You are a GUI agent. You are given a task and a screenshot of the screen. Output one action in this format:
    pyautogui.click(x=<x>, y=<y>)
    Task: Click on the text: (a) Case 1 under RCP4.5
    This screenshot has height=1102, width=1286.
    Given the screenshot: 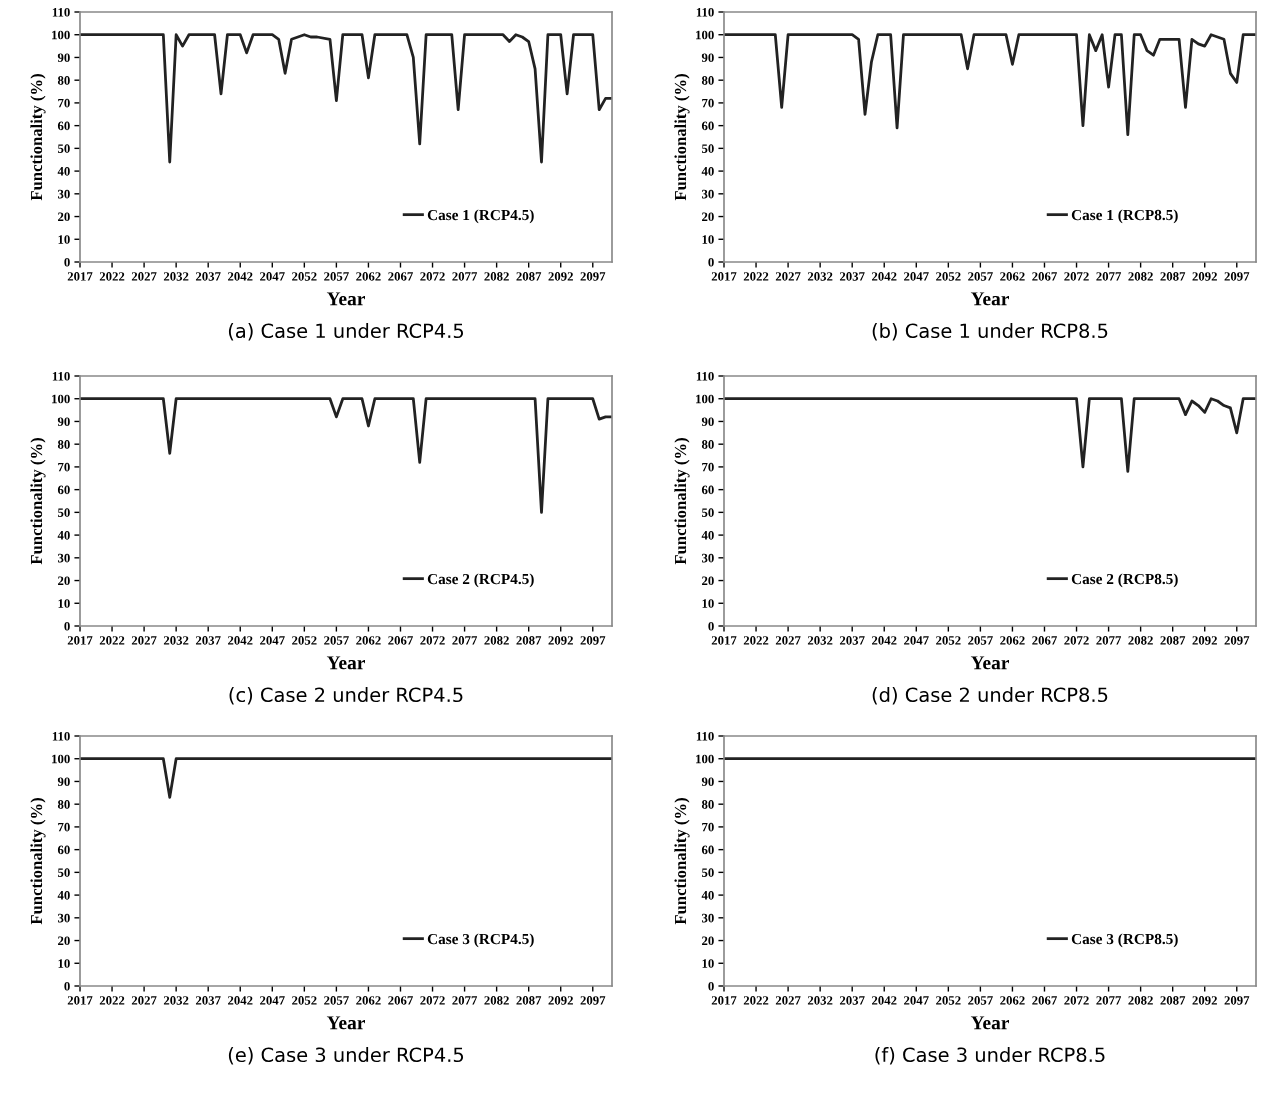 What is the action you would take?
    pyautogui.click(x=346, y=332)
    